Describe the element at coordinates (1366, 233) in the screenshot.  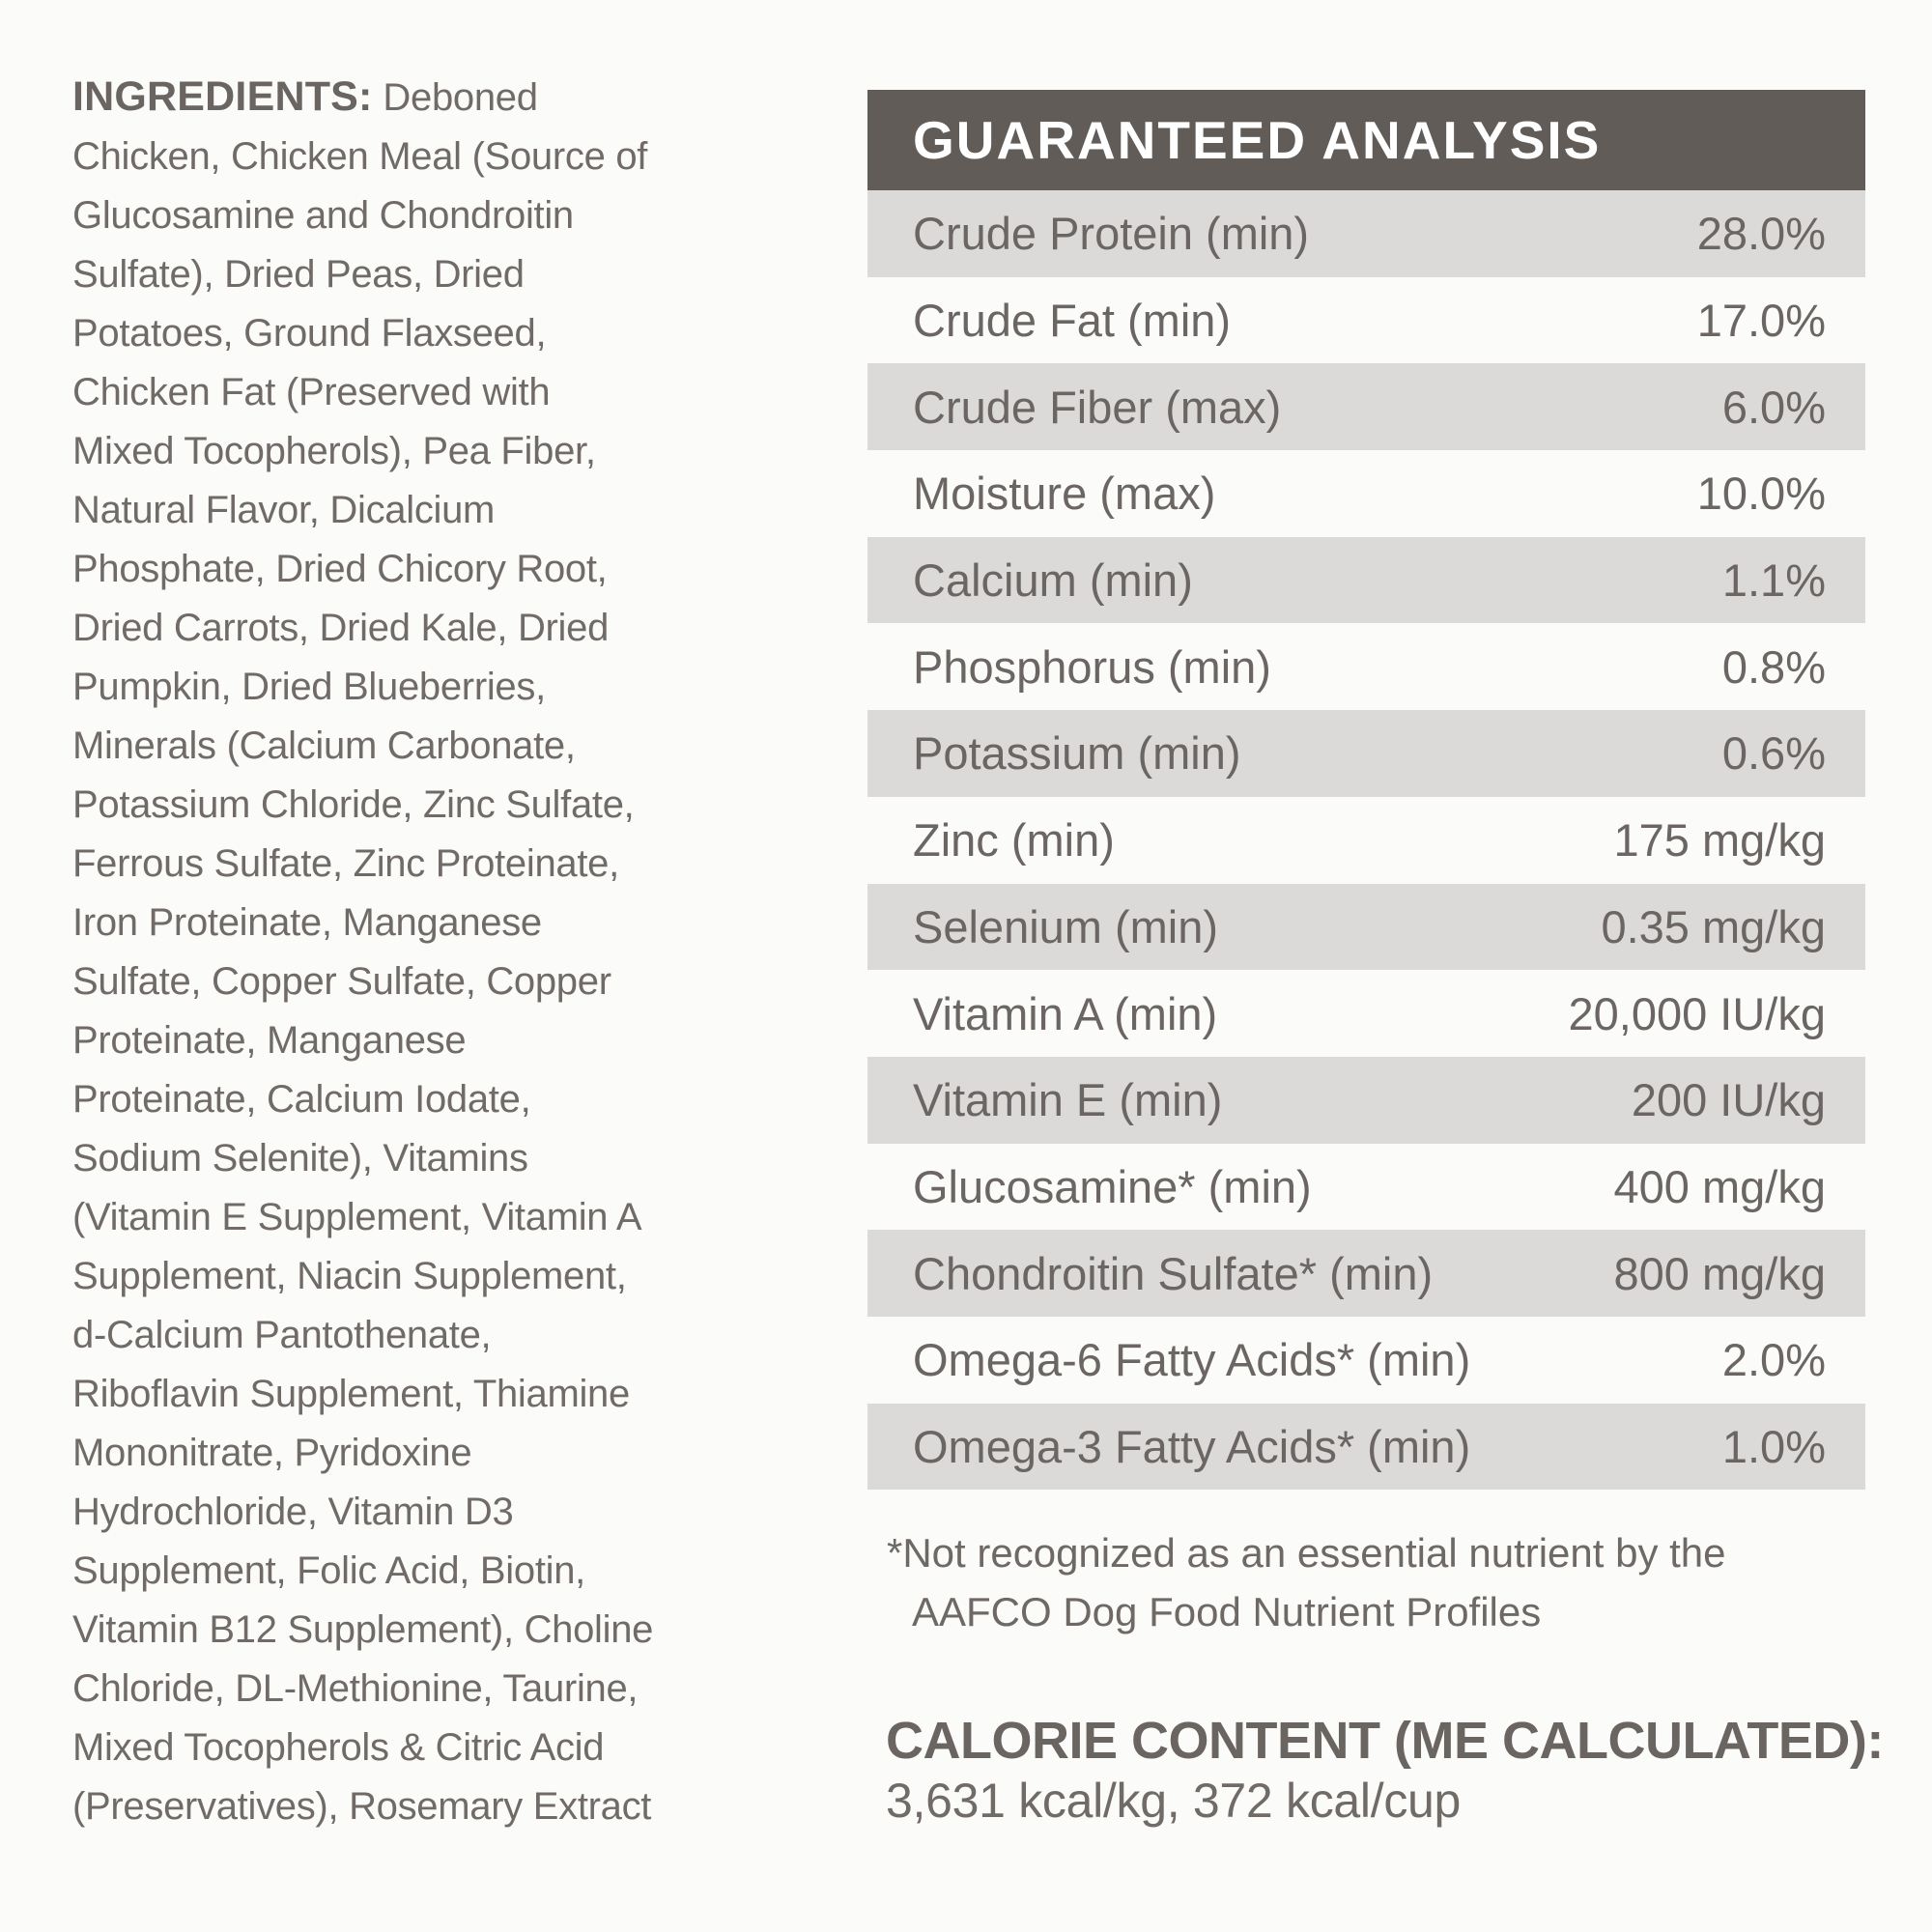
I see `table-row: Crude Protein (min) 28.0%` at that location.